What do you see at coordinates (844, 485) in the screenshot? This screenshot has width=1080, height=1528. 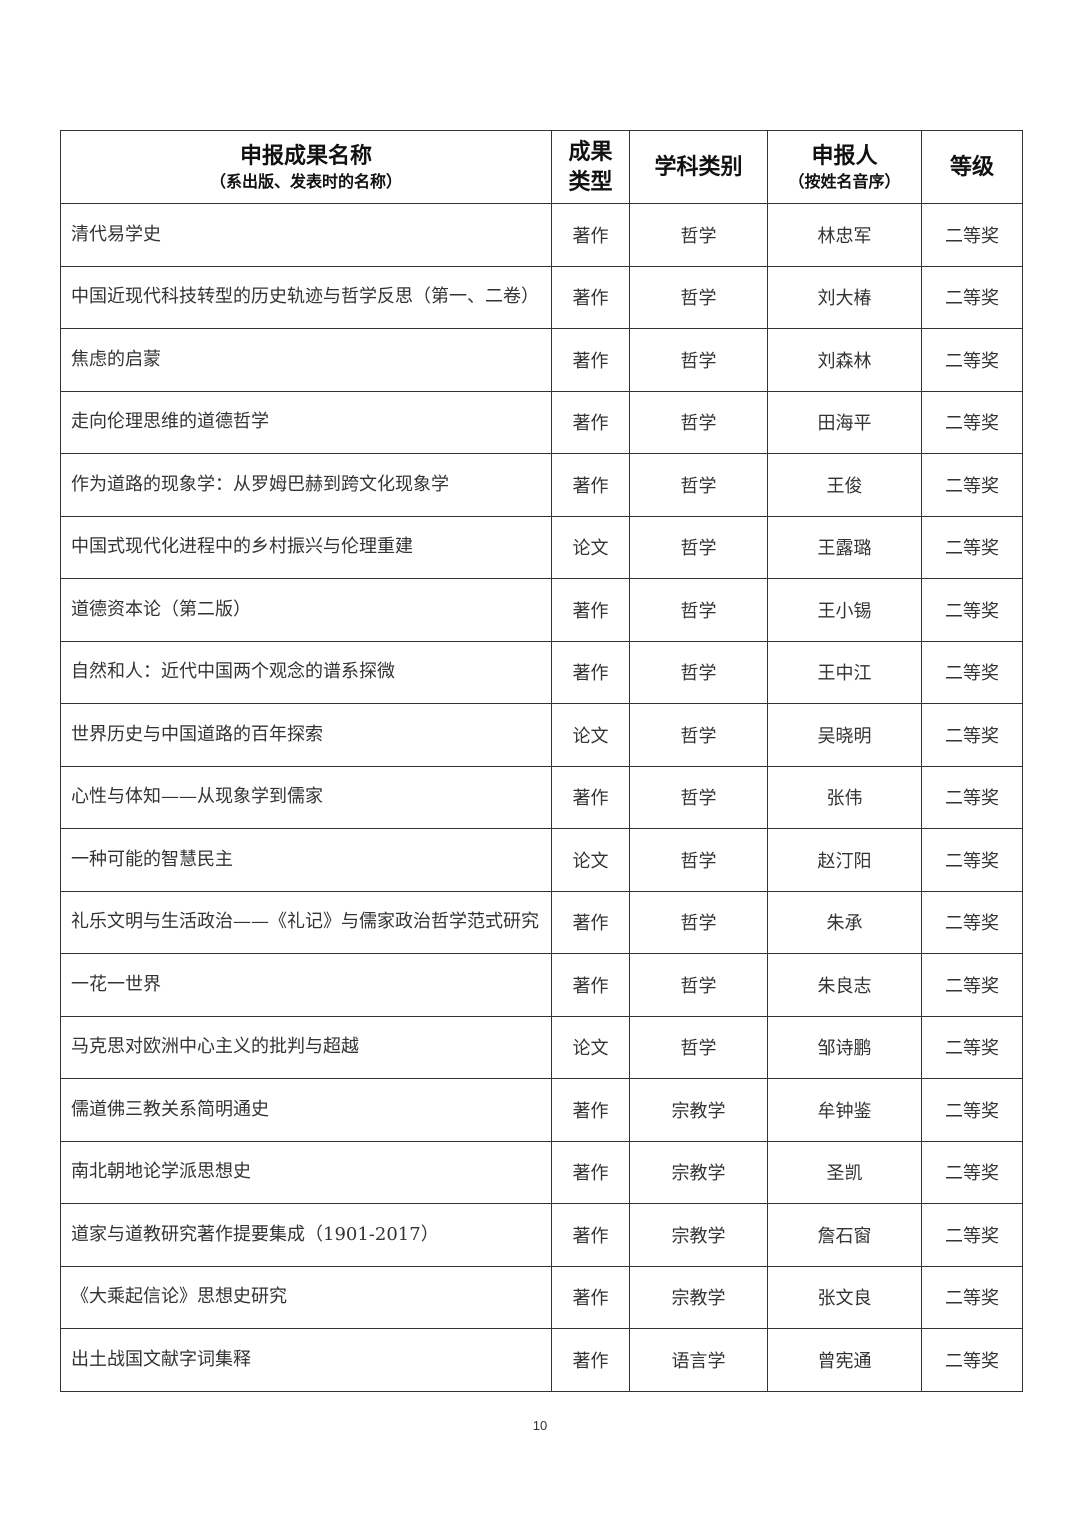 I see `cell-applicant: 王俊` at bounding box center [844, 485].